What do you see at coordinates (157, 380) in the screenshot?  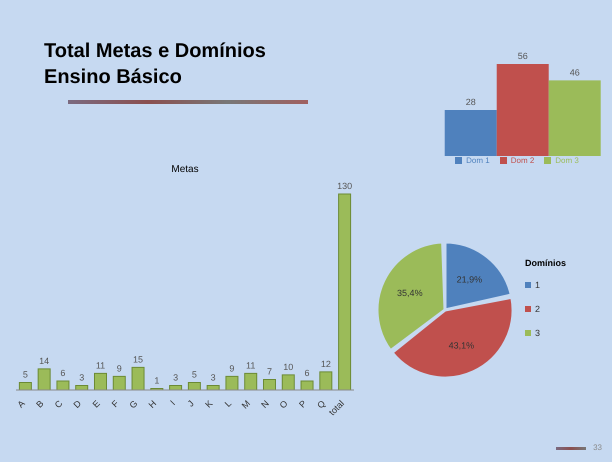 I see `data-label: 1` at bounding box center [157, 380].